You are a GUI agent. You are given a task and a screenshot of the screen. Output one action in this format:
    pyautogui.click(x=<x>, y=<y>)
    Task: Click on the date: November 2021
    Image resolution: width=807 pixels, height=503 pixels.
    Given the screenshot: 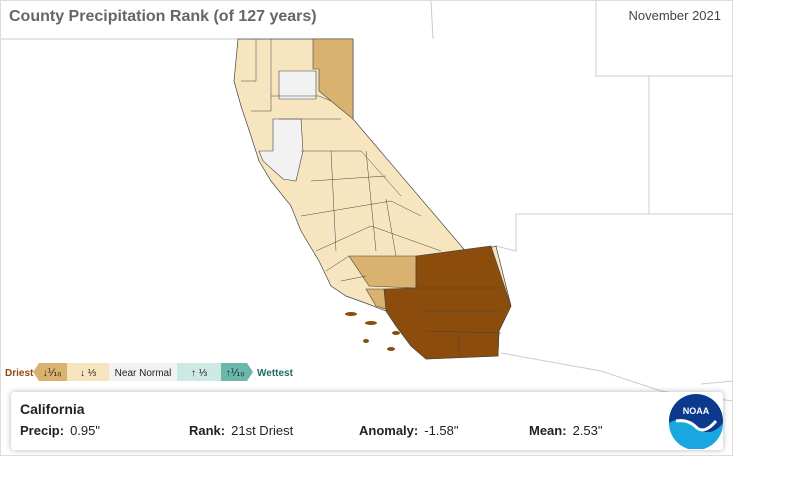 What is the action you would take?
    pyautogui.click(x=675, y=15)
    